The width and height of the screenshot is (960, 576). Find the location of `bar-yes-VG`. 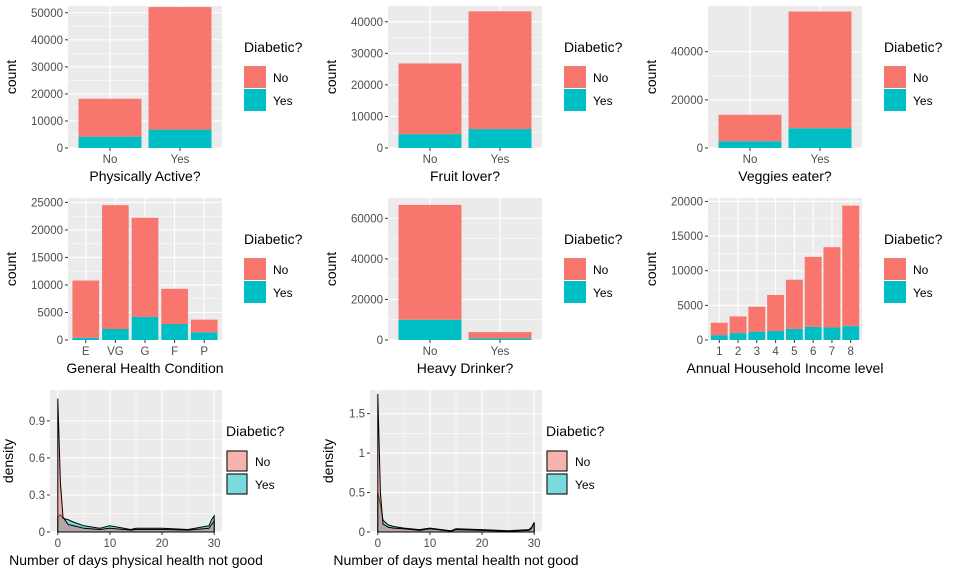

bar-yes-VG is located at coordinates (115, 334).